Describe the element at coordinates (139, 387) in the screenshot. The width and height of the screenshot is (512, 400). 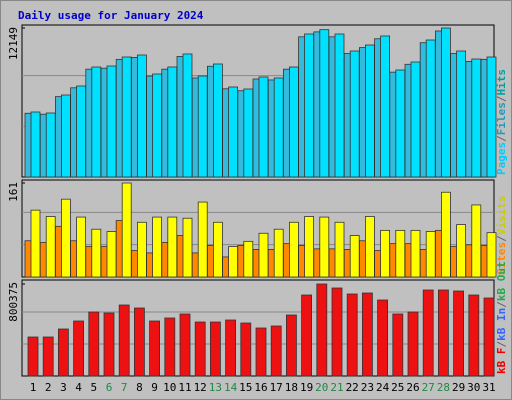
I see `x-tick-label: 8` at that location.